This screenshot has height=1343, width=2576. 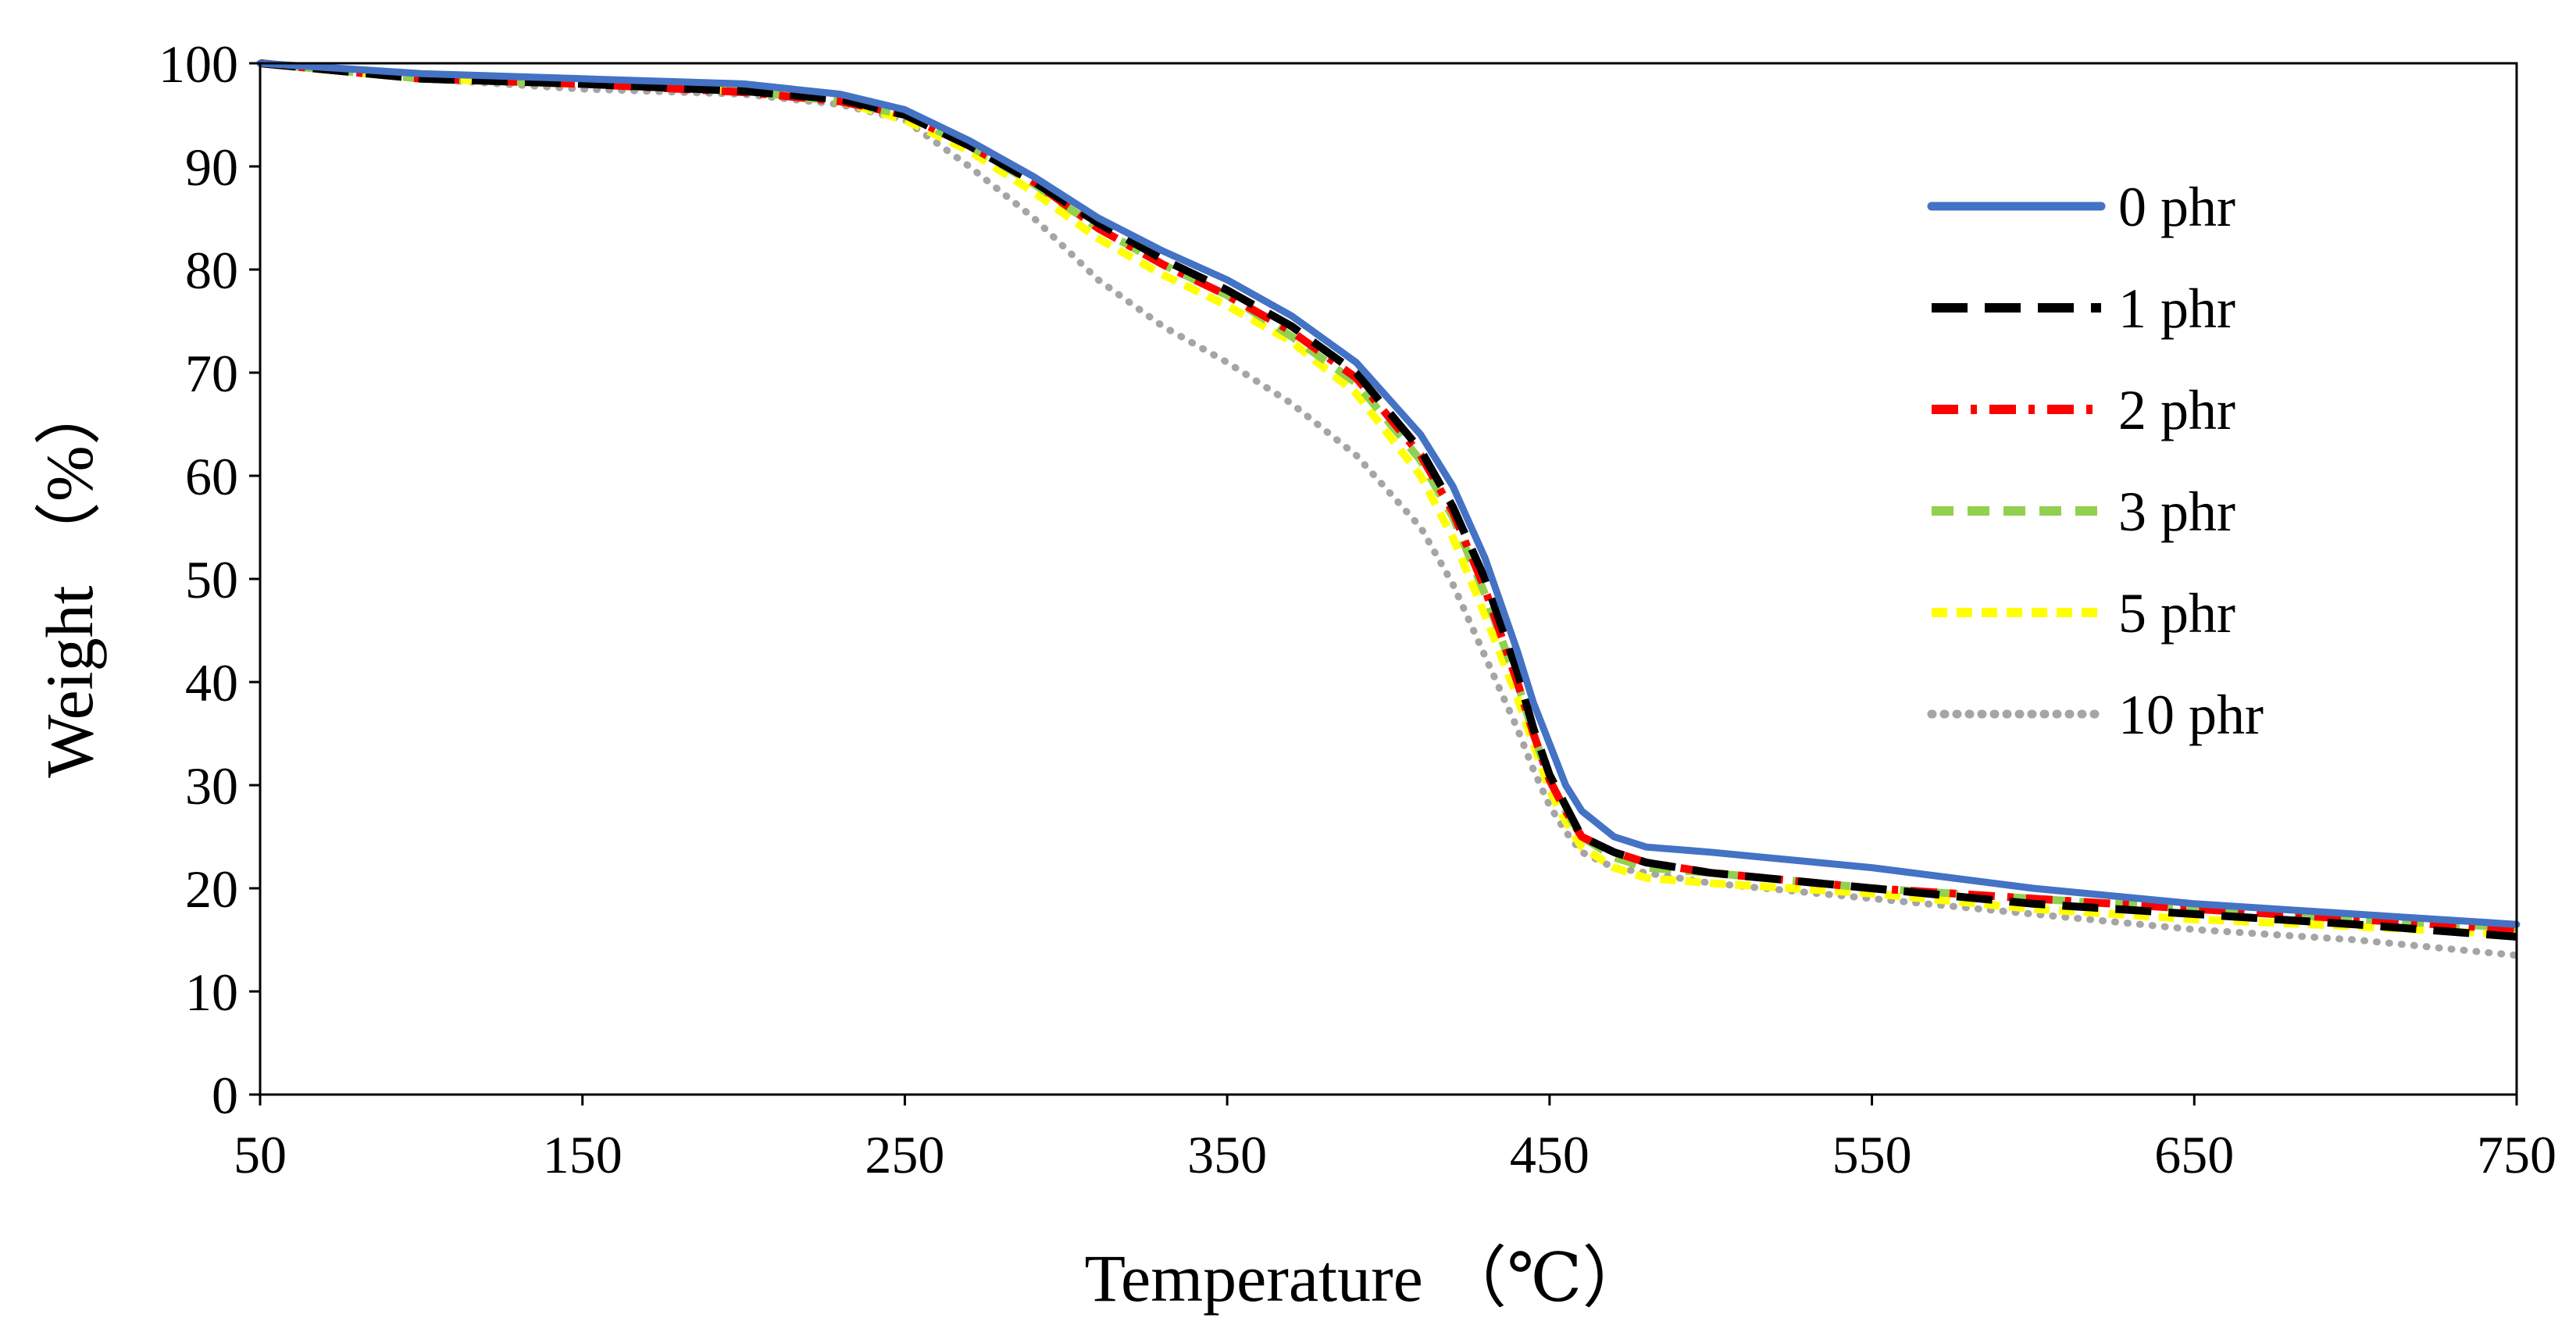 I want to click on y-tick-label: 50, so click(x=211, y=579).